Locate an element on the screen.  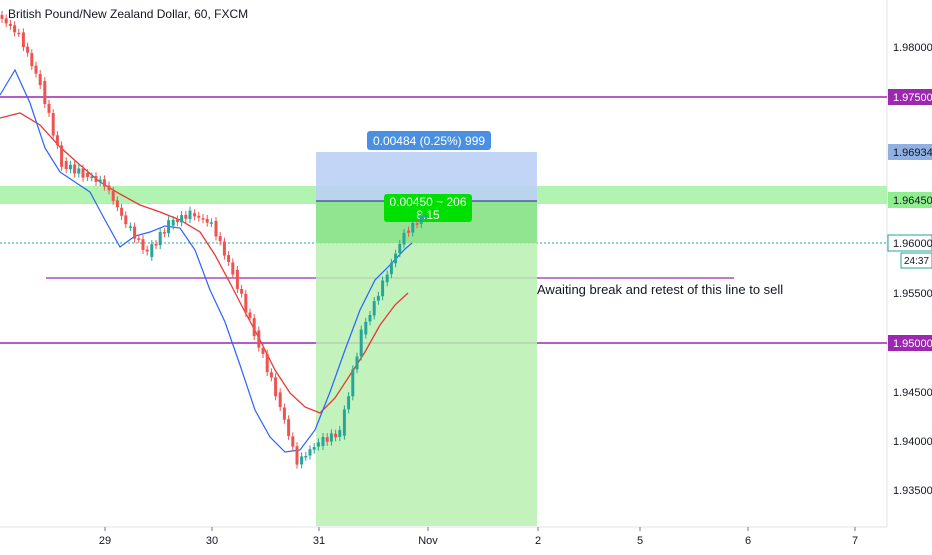
price-tick-1-945: 1.94500 is located at coordinates (912, 393).